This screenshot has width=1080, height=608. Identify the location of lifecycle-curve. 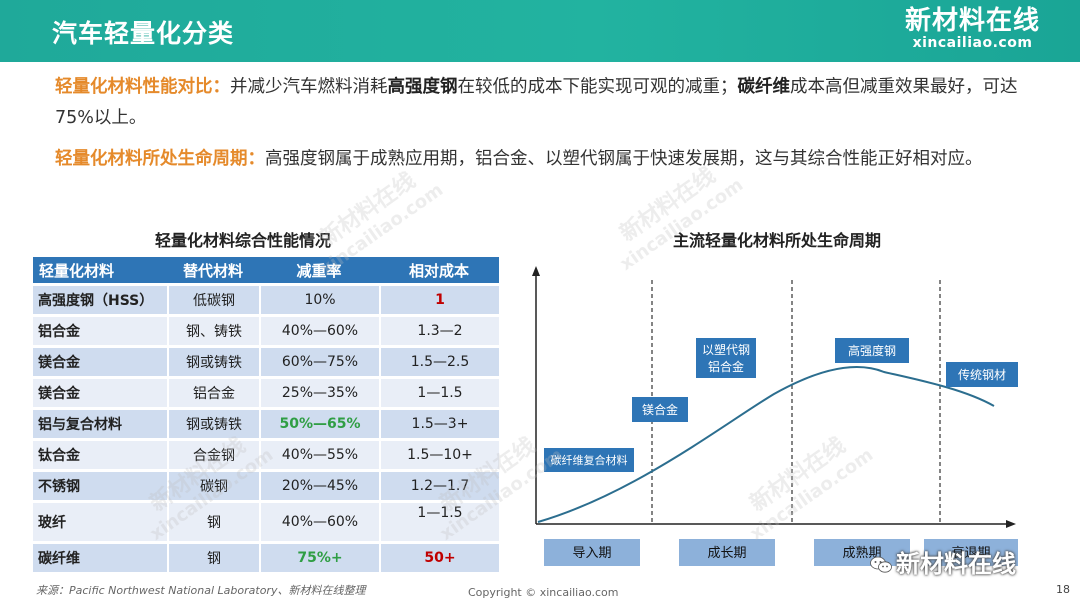
(766, 444).